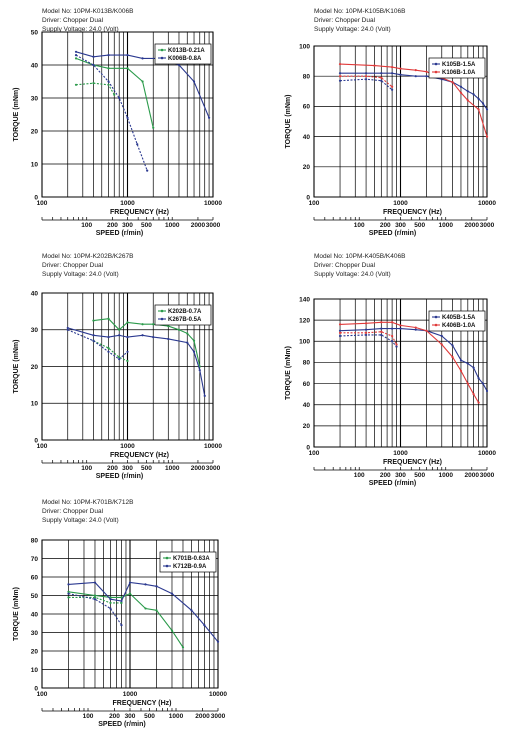  Describe the element at coordinates (436, 325) in the screenshot. I see `legend-marker` at that location.